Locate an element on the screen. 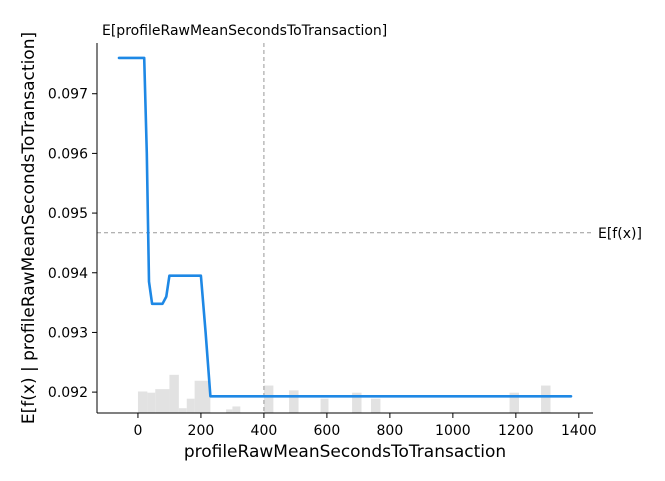 The width and height of the screenshot is (665, 481). x-tick-label: 200 is located at coordinates (201, 431).